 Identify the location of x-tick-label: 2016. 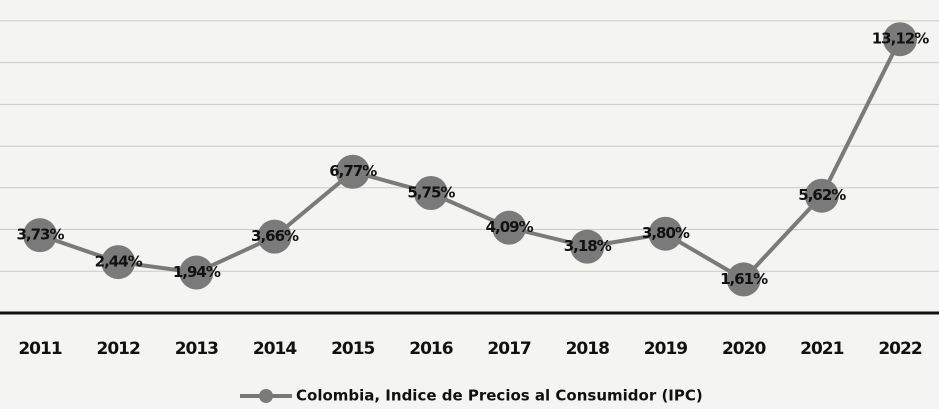
(430, 349).